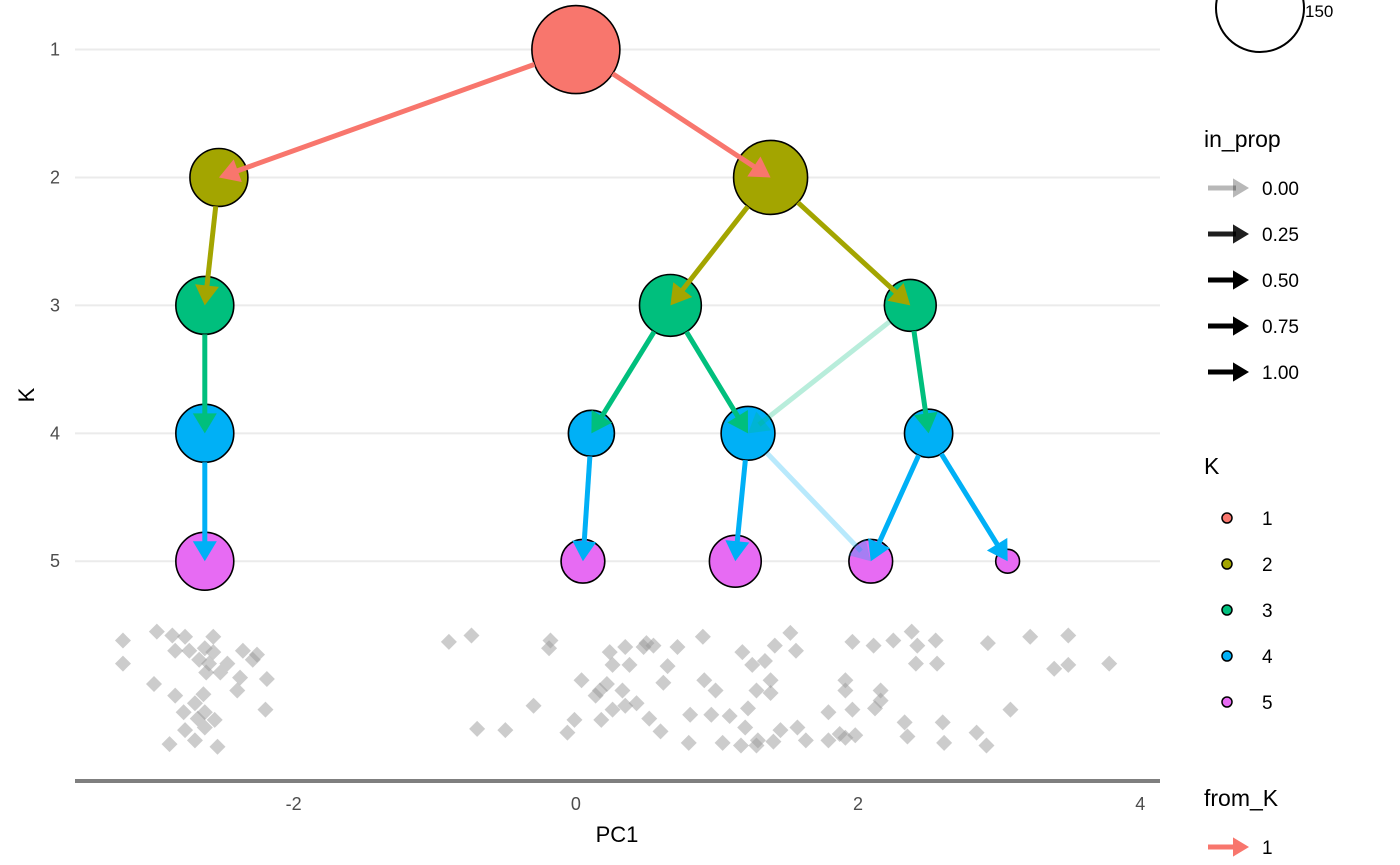 The image size is (1400, 865). I want to click on in-prop-legend-title: in_prop, so click(1242, 139).